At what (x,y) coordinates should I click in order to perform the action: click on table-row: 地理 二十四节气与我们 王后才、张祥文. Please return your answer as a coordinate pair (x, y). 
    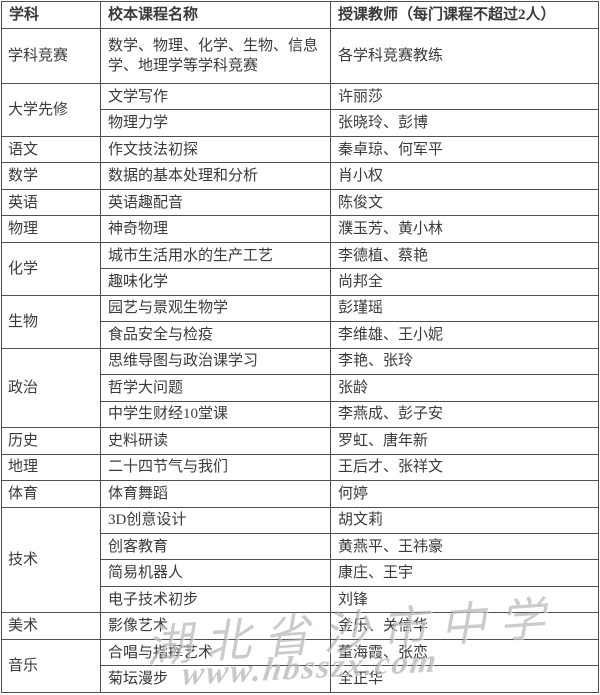
    Looking at the image, I should click on (300, 467).